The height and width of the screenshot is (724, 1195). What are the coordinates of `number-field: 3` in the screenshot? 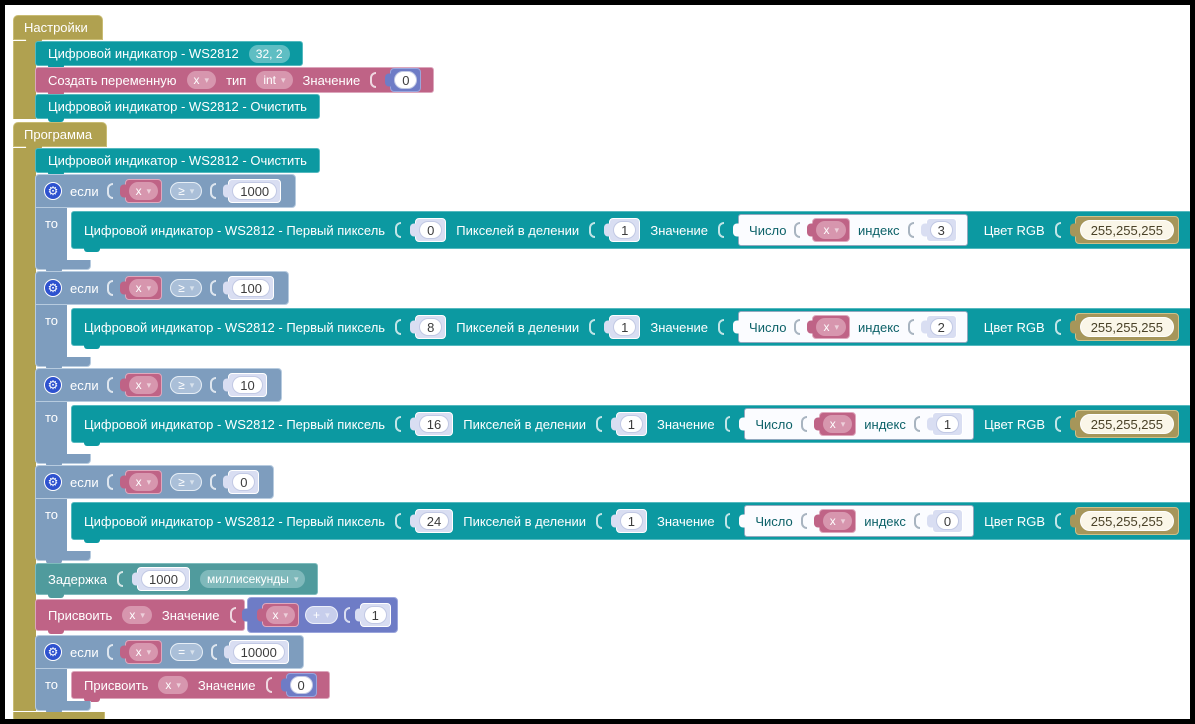 It's located at (941, 230).